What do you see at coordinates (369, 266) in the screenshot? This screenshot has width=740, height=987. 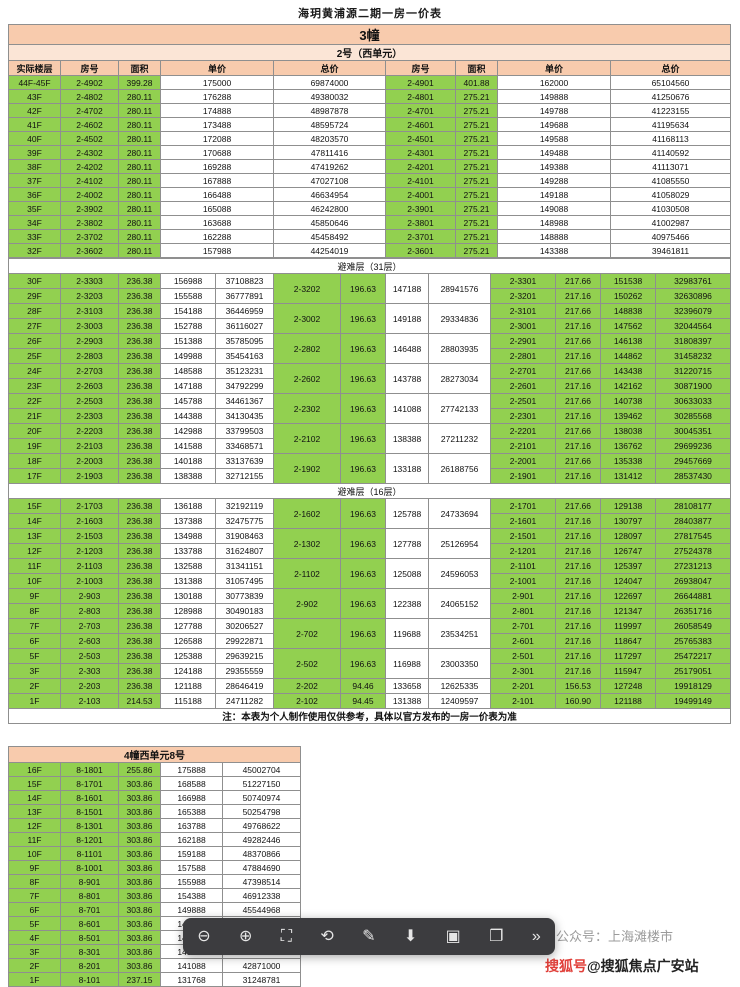 I see `refuge-31-label: 避难层（31层）` at bounding box center [369, 266].